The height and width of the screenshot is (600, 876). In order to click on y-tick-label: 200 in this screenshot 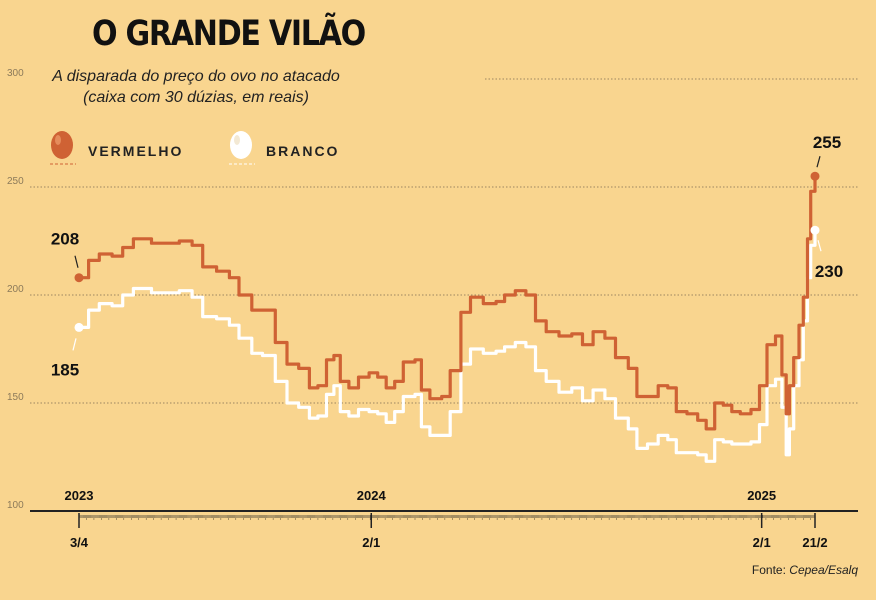, I will do `click(15, 289)`.